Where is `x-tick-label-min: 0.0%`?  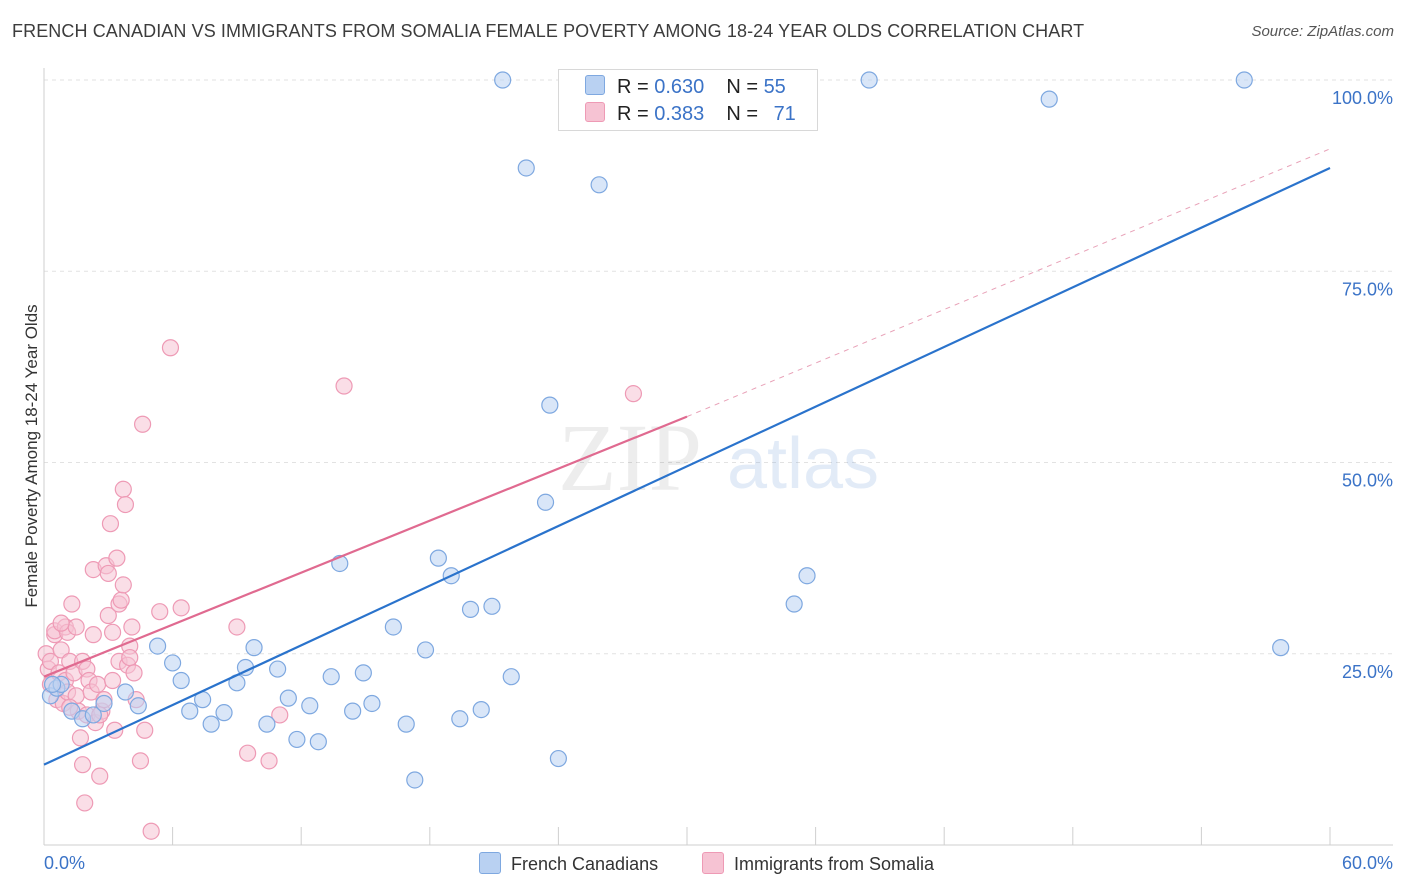 x-tick-label-min: 0.0% is located at coordinates (64, 863).